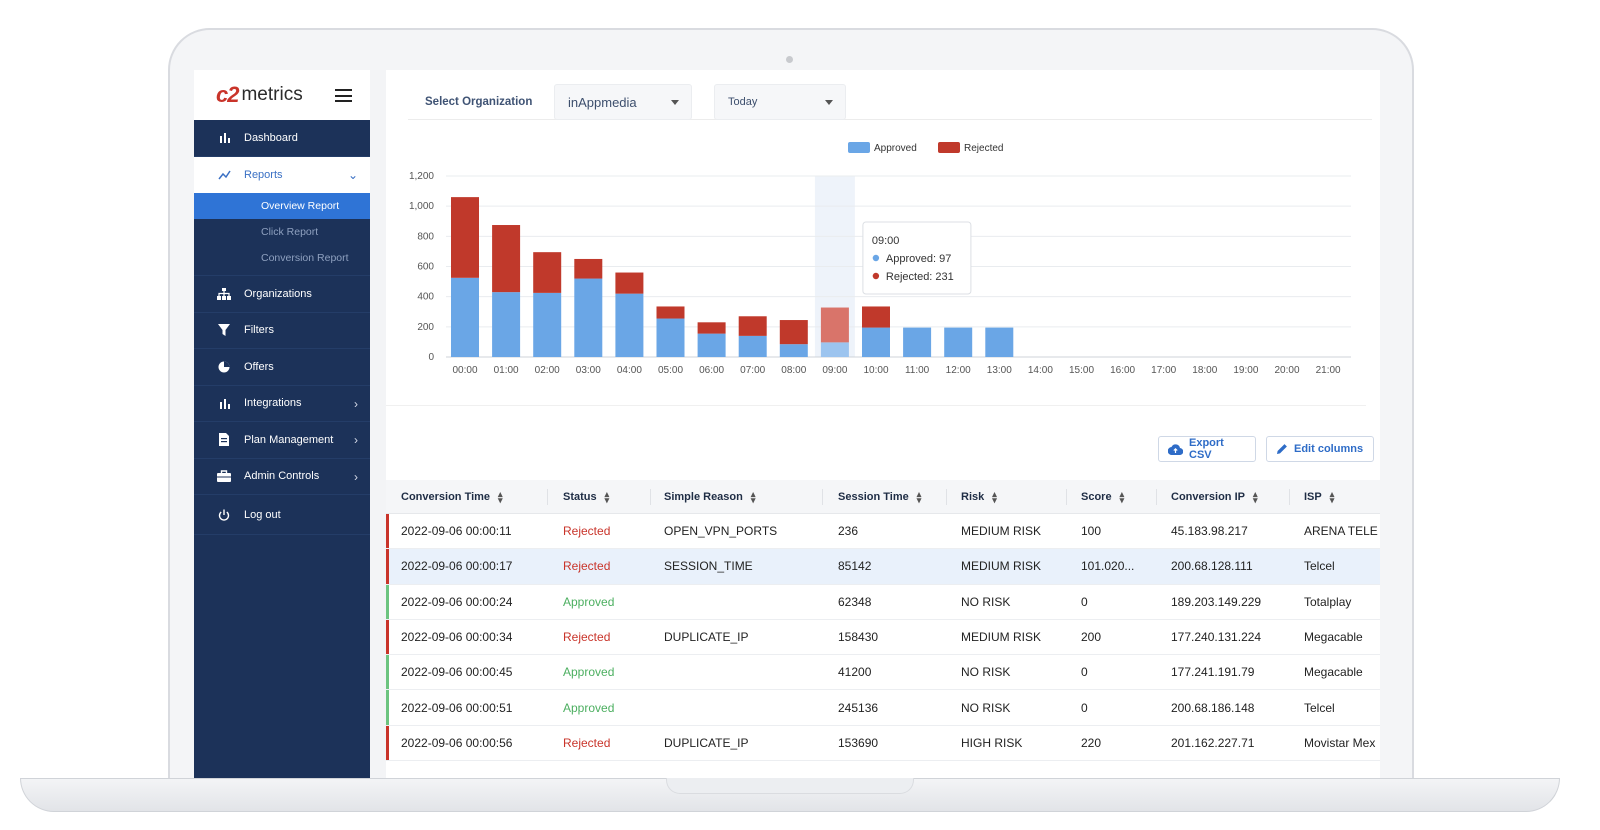 The image size is (1600, 830). I want to click on column-header-risk: Risk ▴ ▾, so click(1006, 496).